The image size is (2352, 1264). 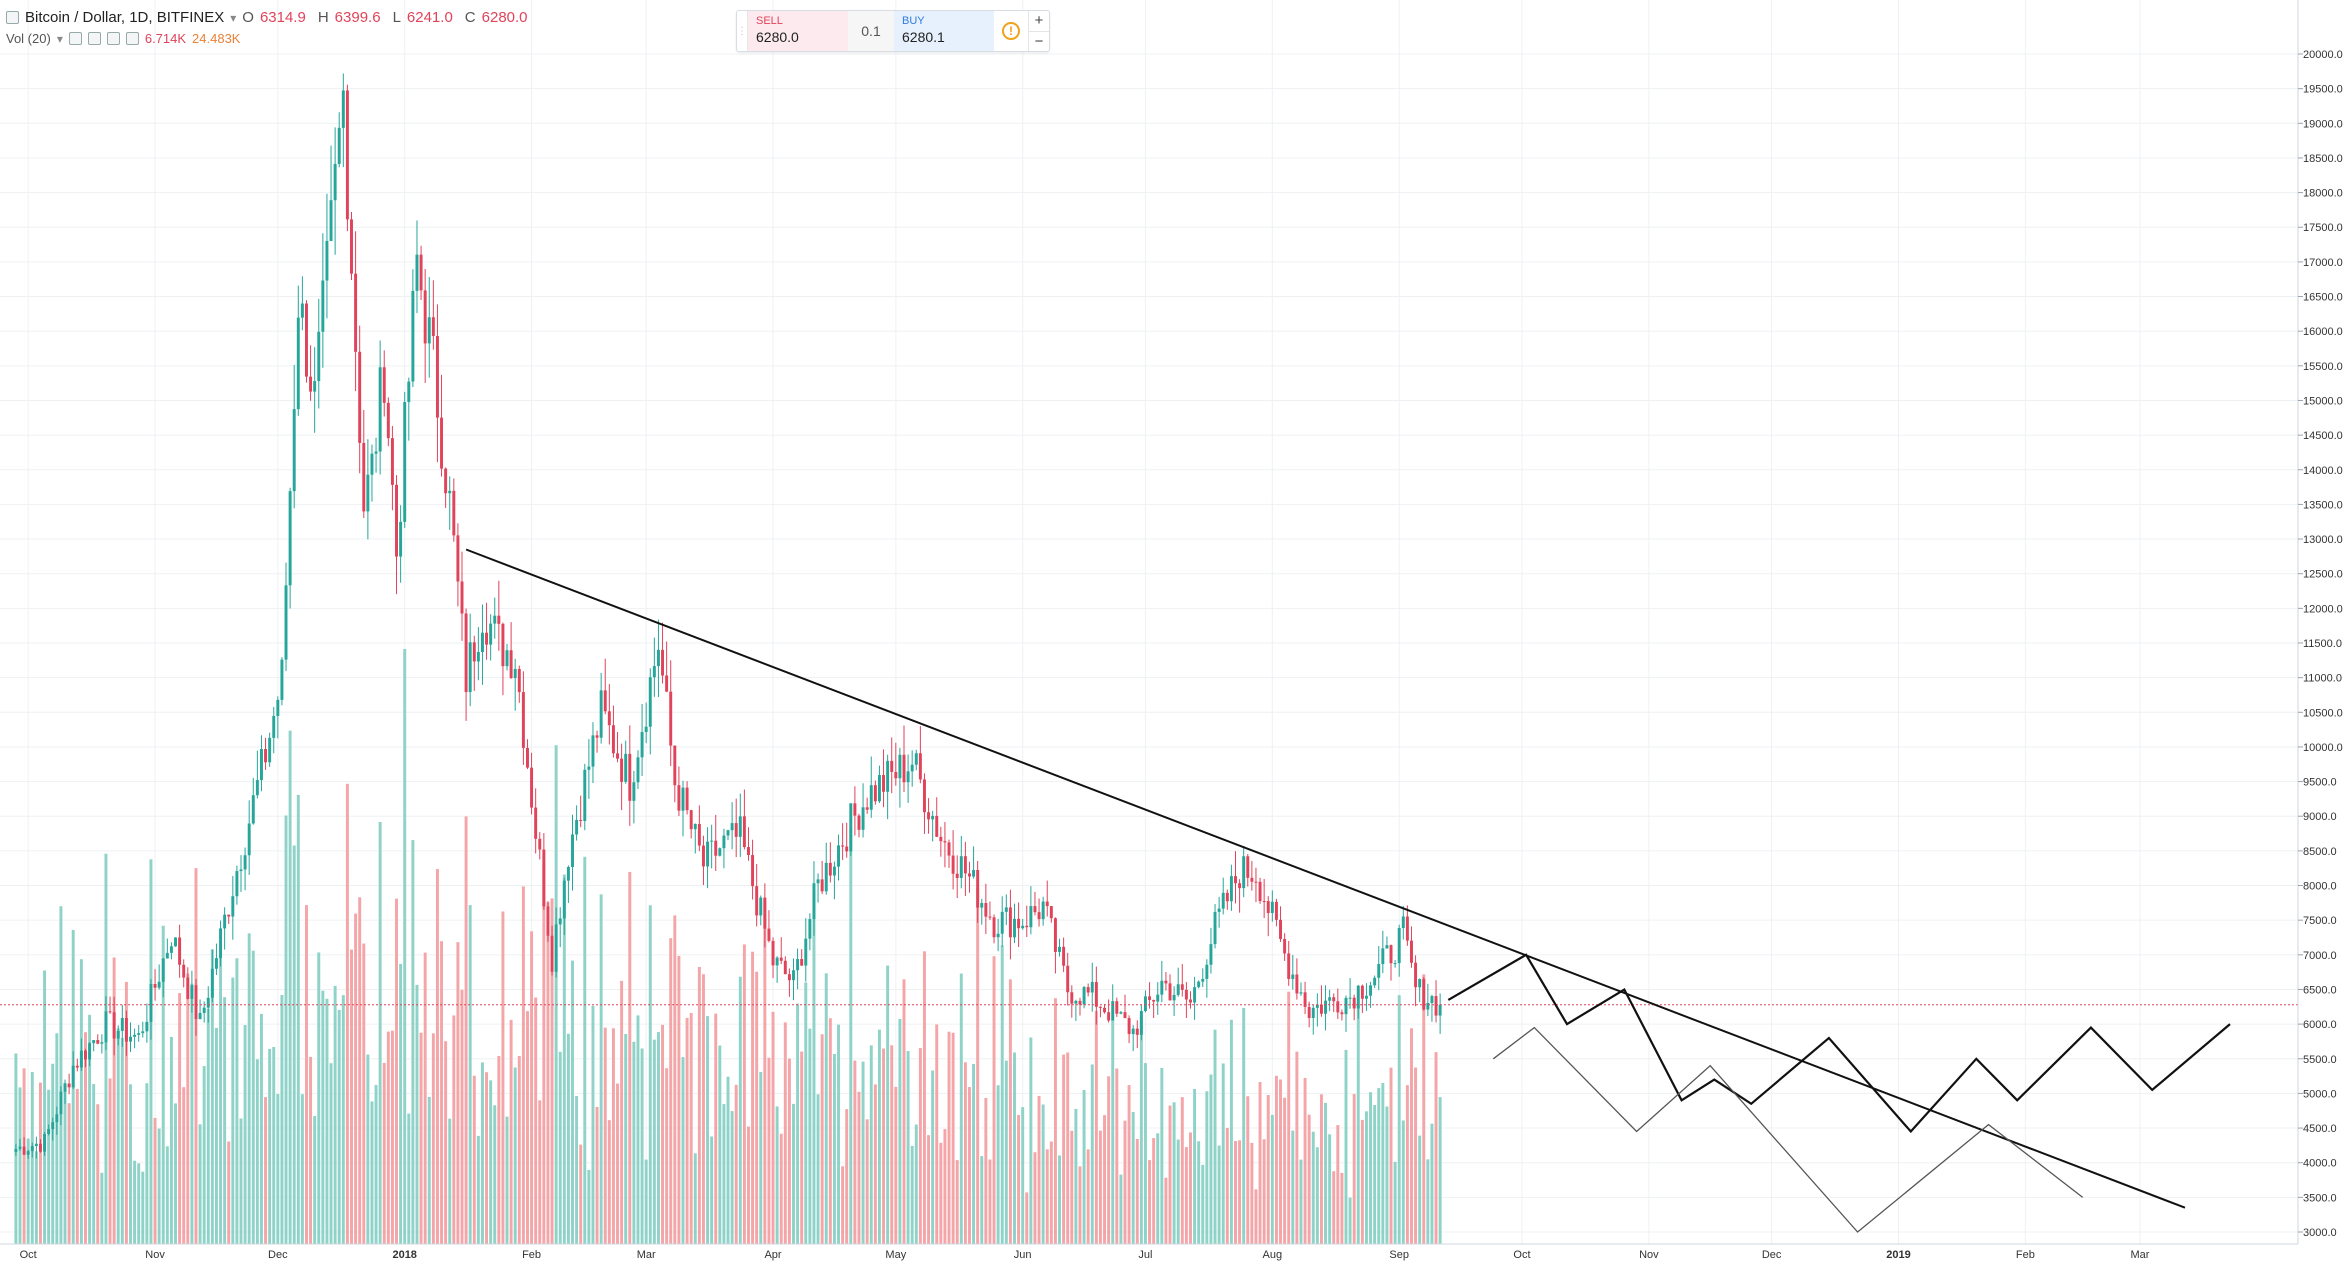 I want to click on close-icon, so click(x=113, y=38).